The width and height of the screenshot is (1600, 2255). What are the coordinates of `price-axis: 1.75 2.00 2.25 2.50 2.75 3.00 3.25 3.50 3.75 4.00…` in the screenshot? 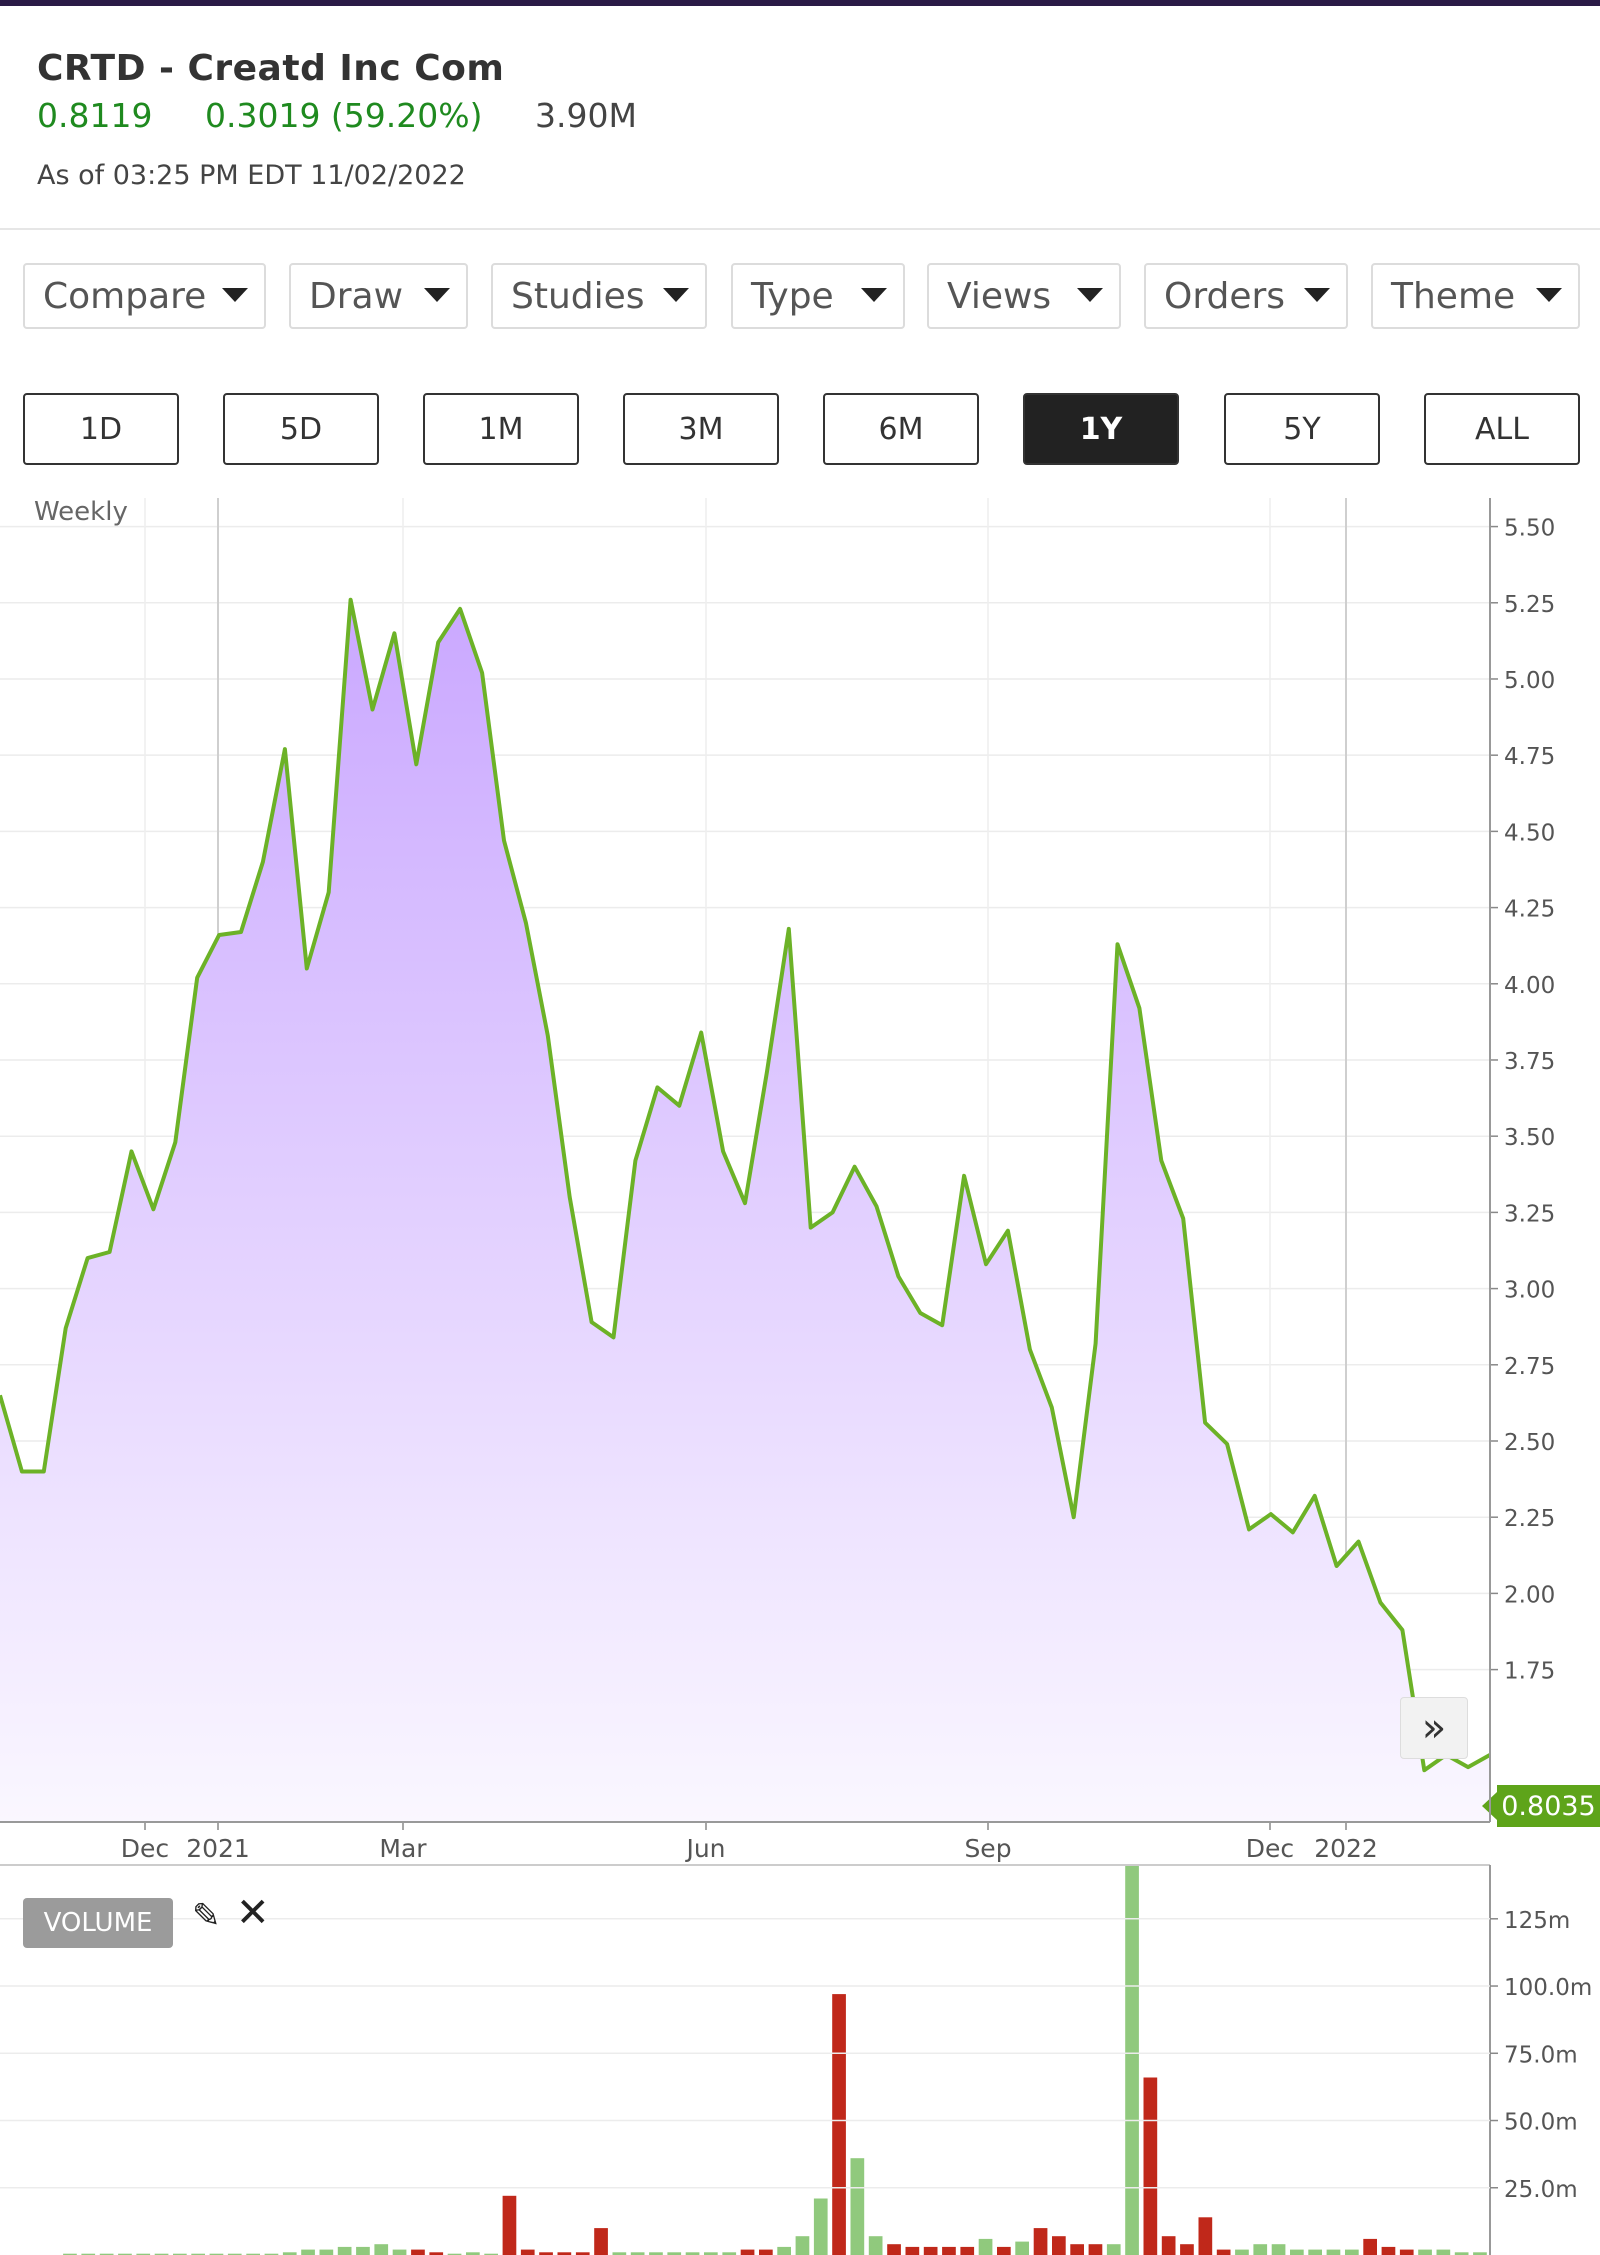 It's located at (1522, 1160).